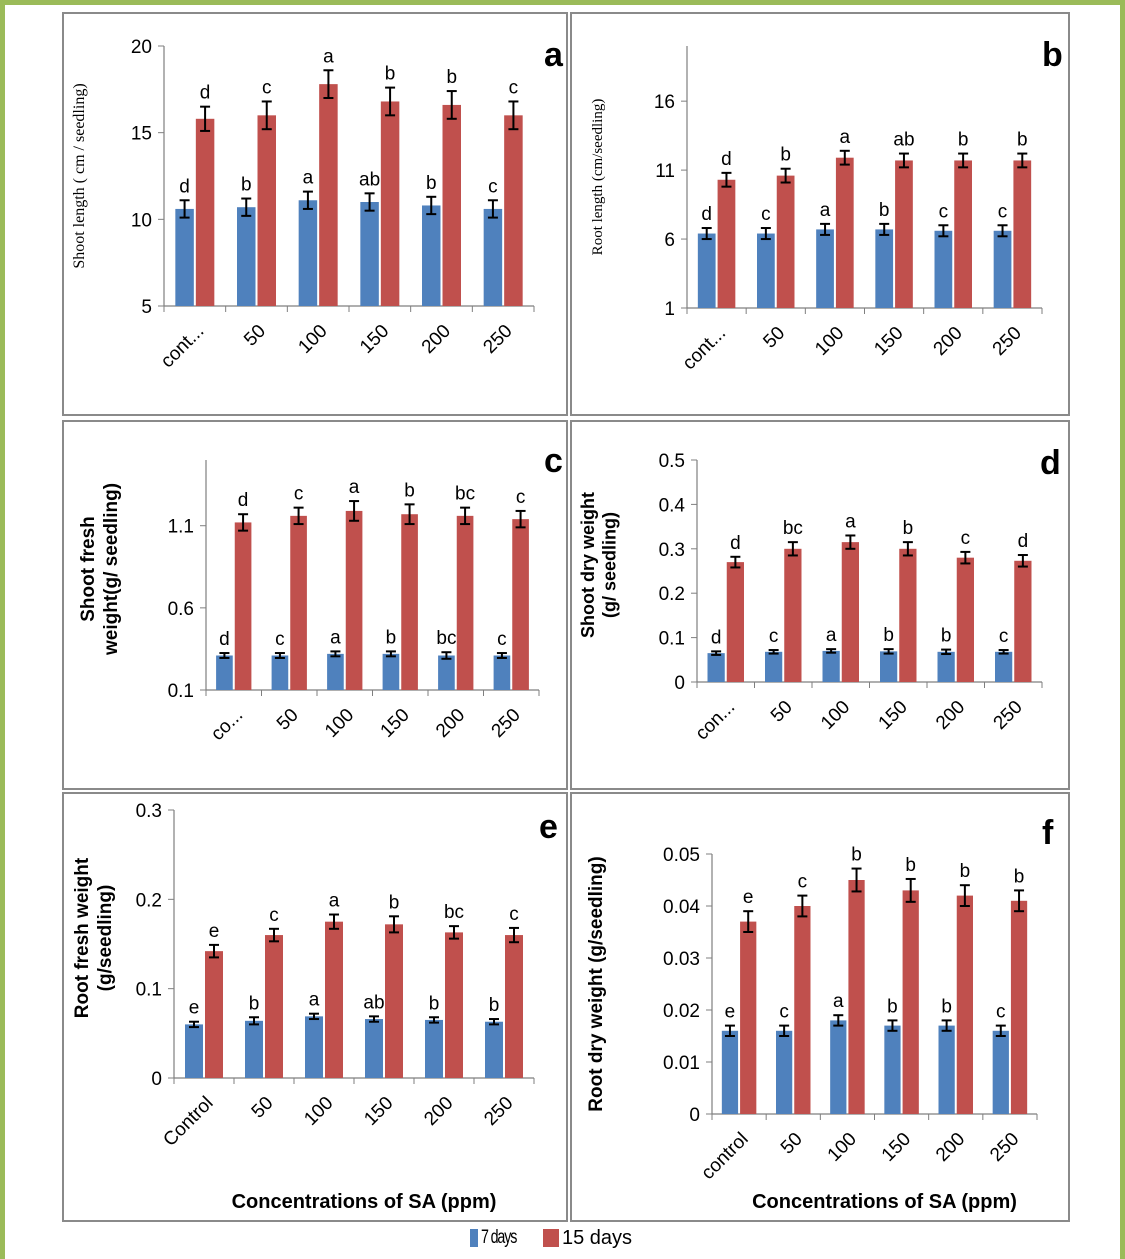 The image size is (1125, 1259). I want to click on y-tick-label: 1.1, so click(181, 527).